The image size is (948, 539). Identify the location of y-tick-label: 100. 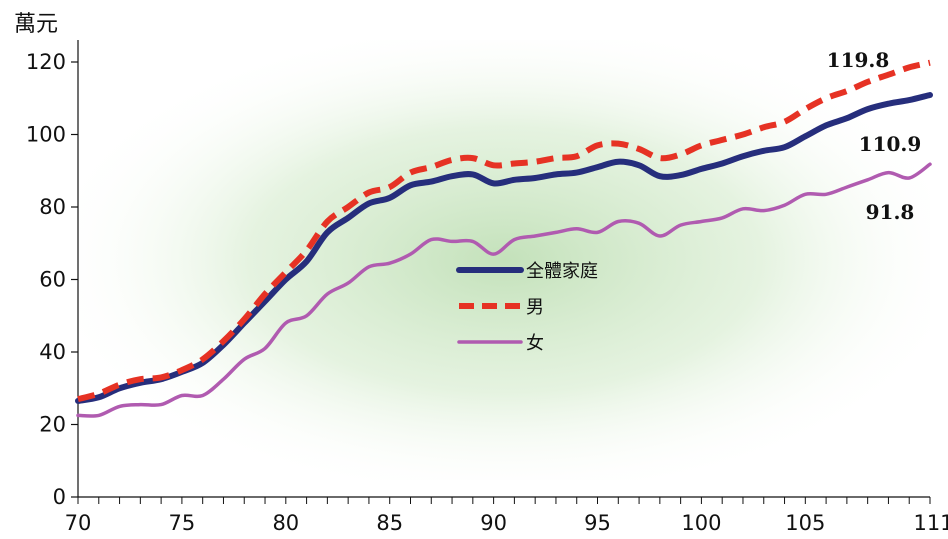
(46, 135).